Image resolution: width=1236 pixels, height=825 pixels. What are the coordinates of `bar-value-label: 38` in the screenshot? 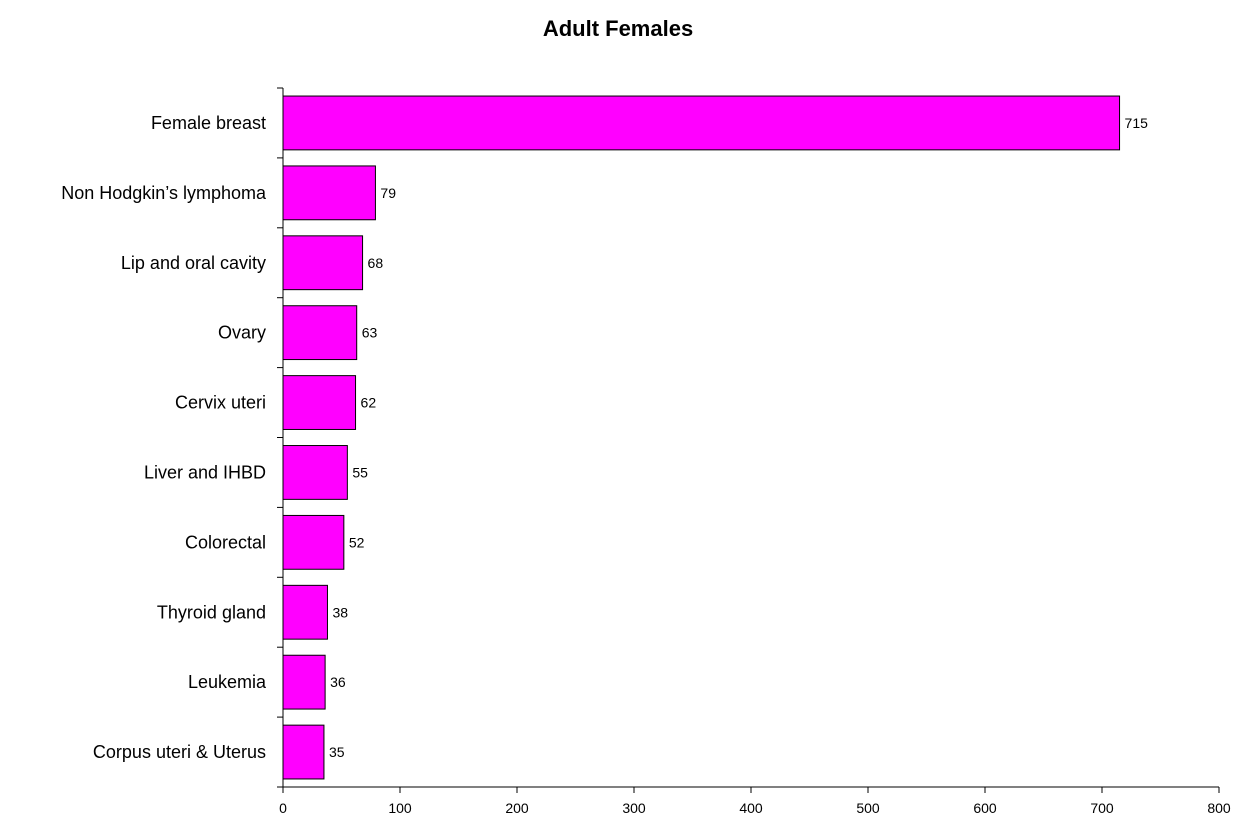 It's located at (340, 612).